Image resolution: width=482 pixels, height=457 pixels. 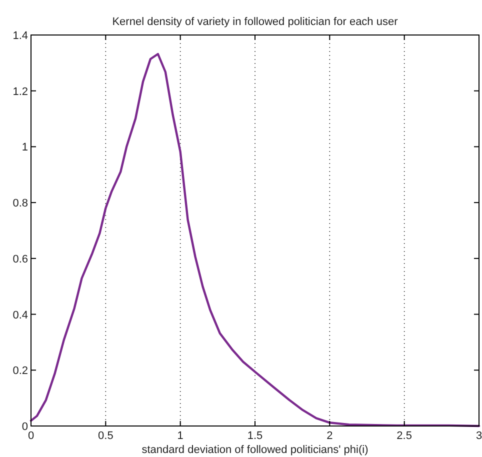 What do you see at coordinates (404, 436) in the screenshot?
I see `x-tick-label: 2.5` at bounding box center [404, 436].